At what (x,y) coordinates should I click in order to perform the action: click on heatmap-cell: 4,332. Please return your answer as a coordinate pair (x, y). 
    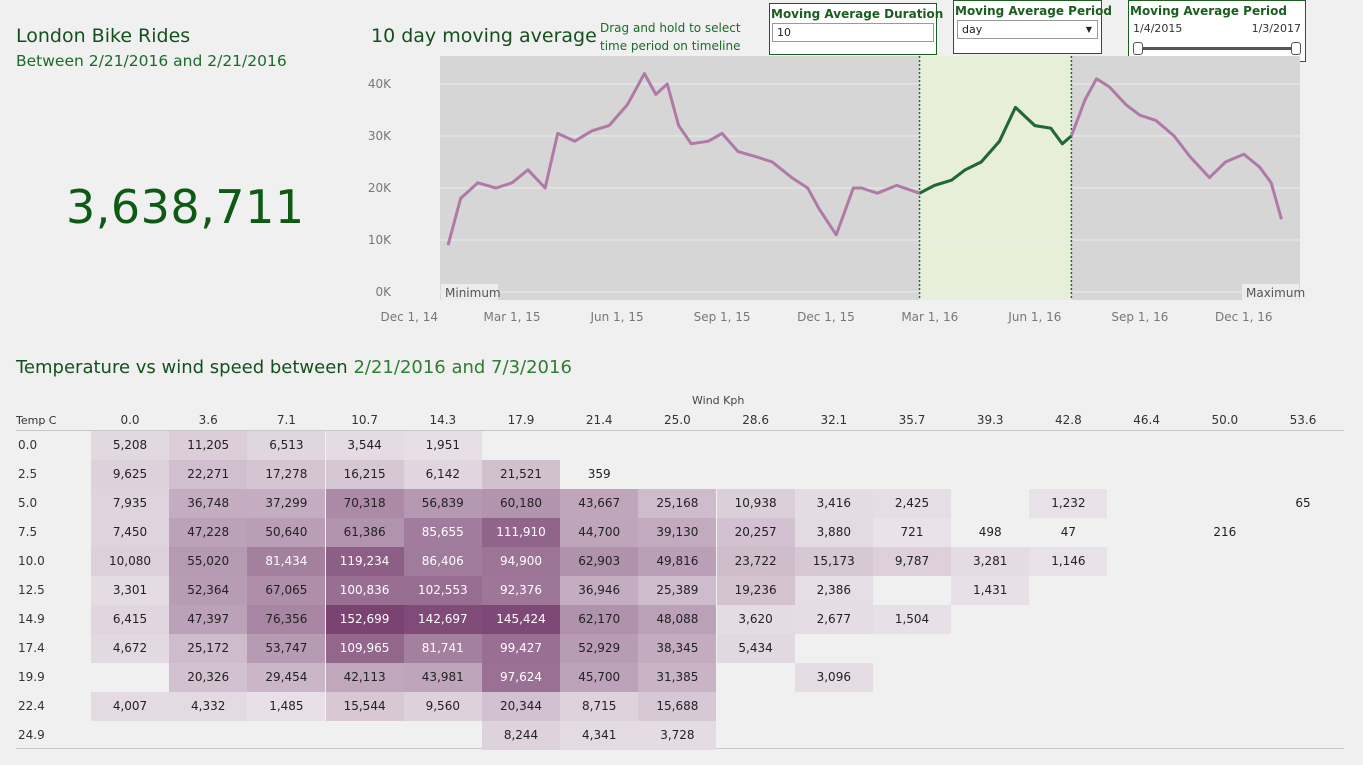
    Looking at the image, I should click on (208, 706).